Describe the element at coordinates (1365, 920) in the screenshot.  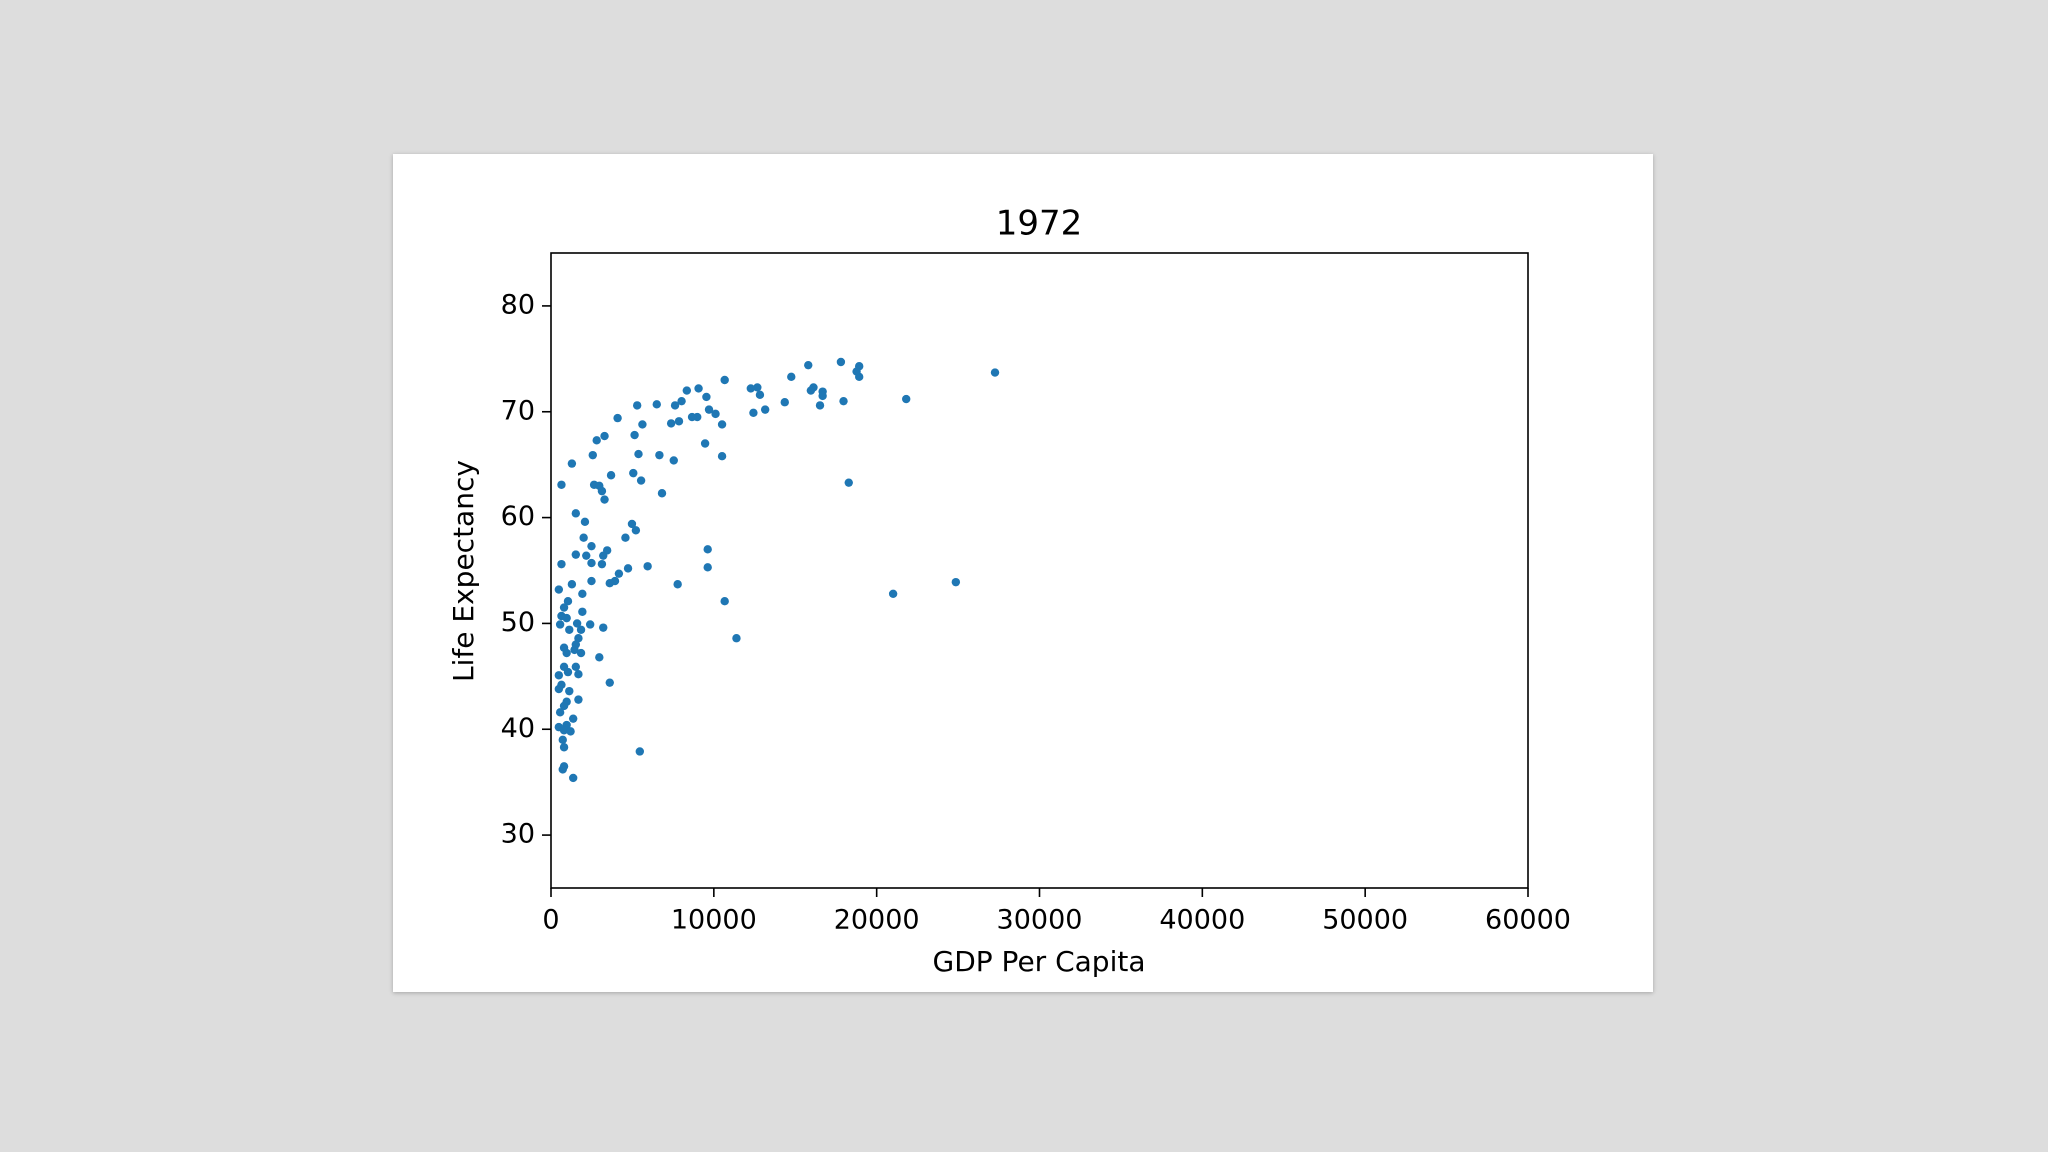
I see `x-tick-label: 50000` at that location.